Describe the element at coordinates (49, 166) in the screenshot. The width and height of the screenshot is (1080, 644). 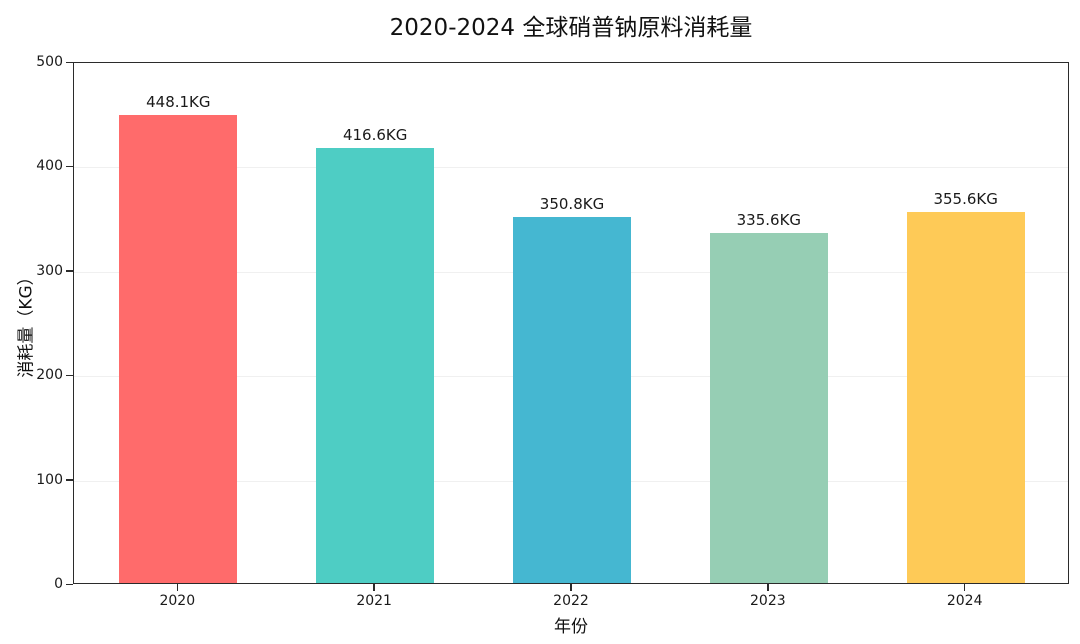
I see `y-tick-label: 400` at that location.